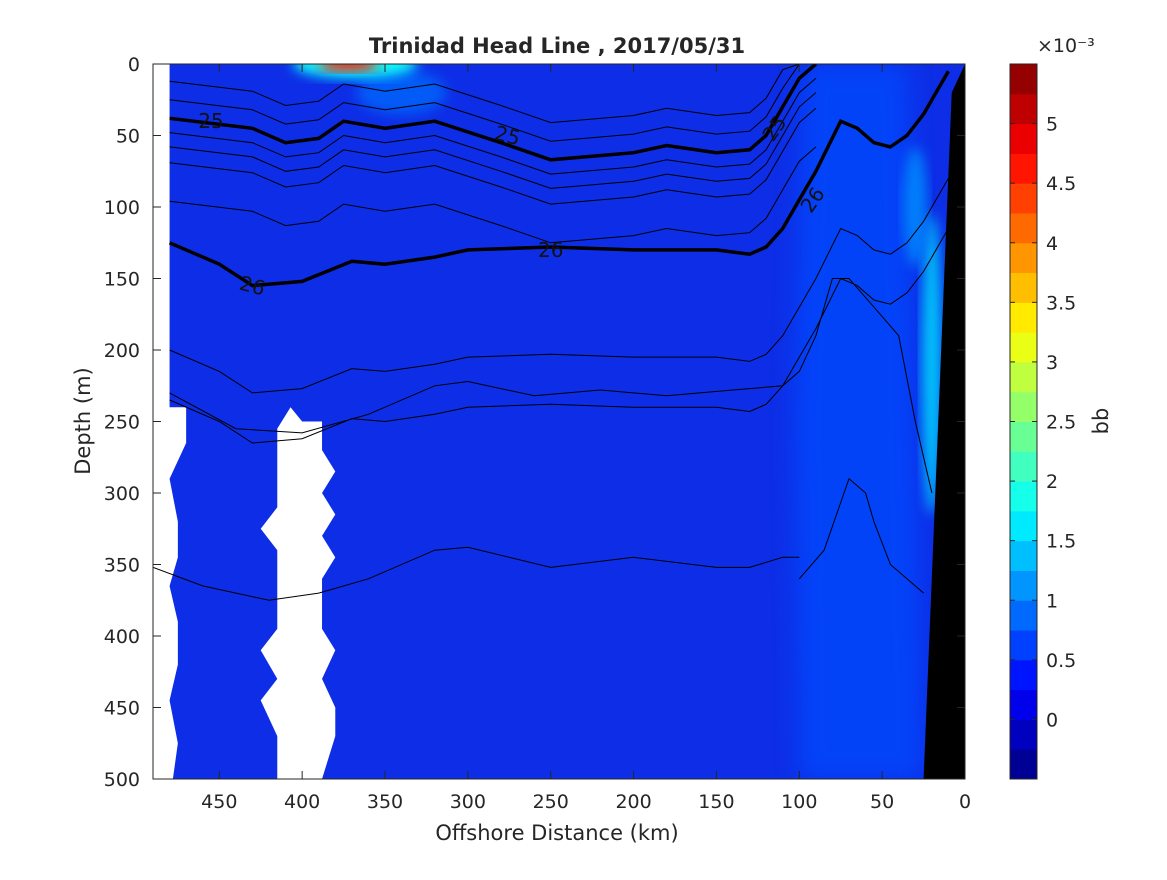 This screenshot has width=1167, height=880. I want to click on colorbar-tick-label: 4, so click(1052, 244).